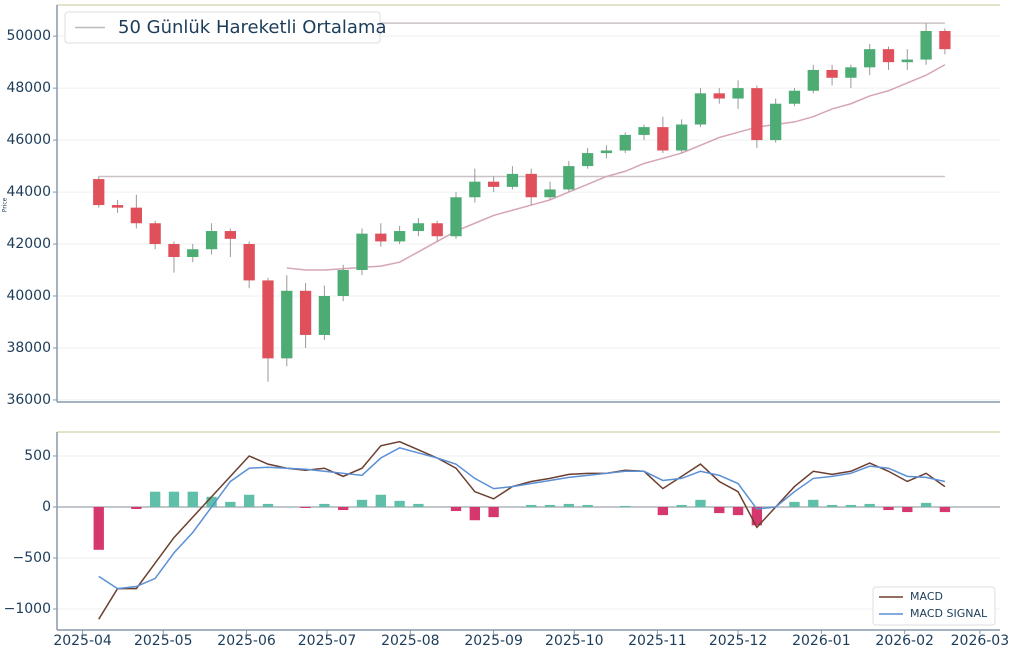 The width and height of the screenshot is (1024, 653). Describe the element at coordinates (28, 36) in the screenshot. I see `y-tick-label: 50000` at that location.